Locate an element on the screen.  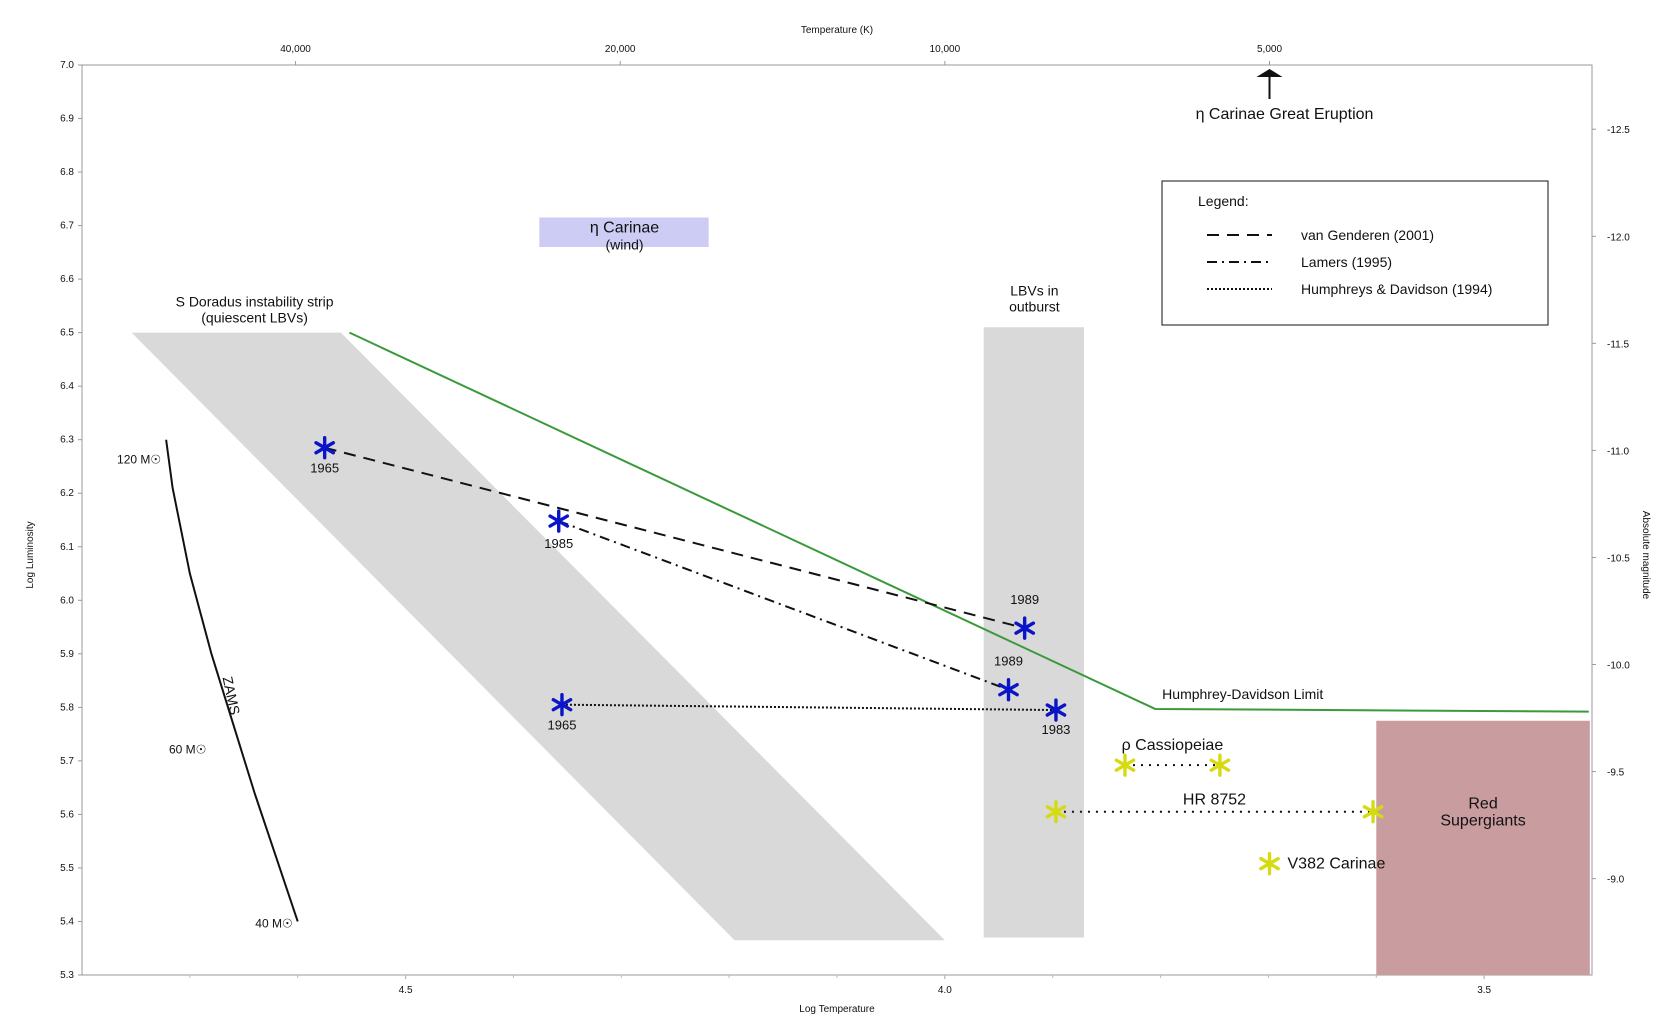
eruption-label: η Carinae Great Eruption is located at coordinates (1285, 114).